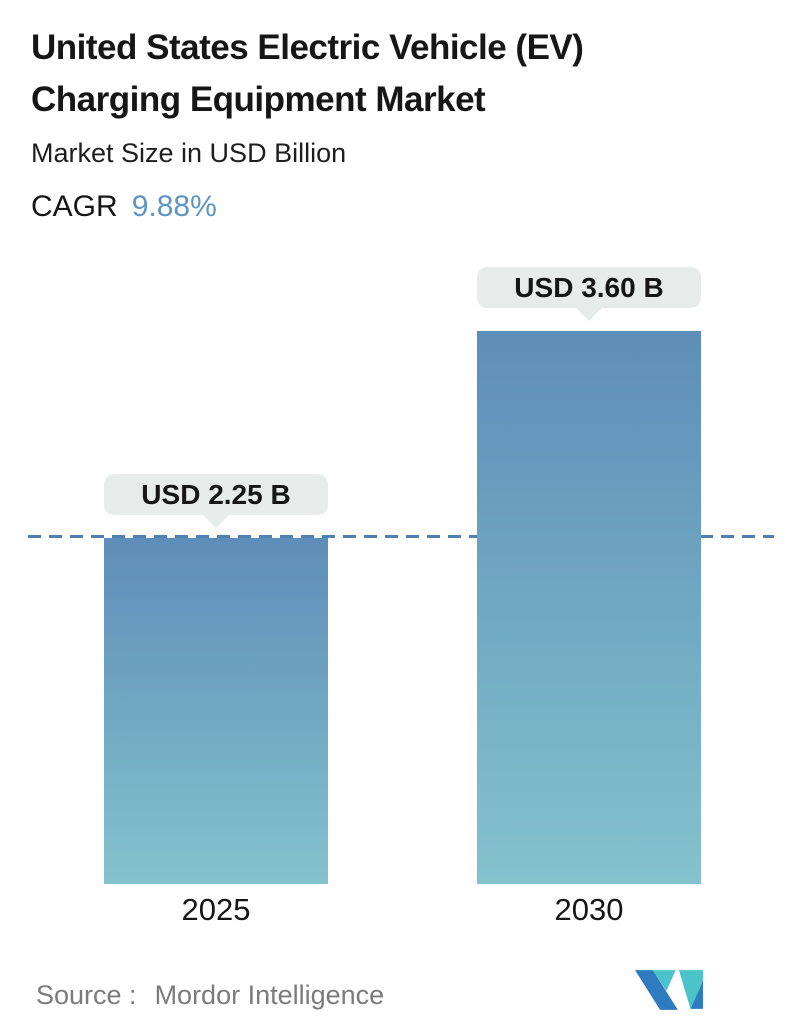  I want to click on logo-teal-wedge, so click(664, 981).